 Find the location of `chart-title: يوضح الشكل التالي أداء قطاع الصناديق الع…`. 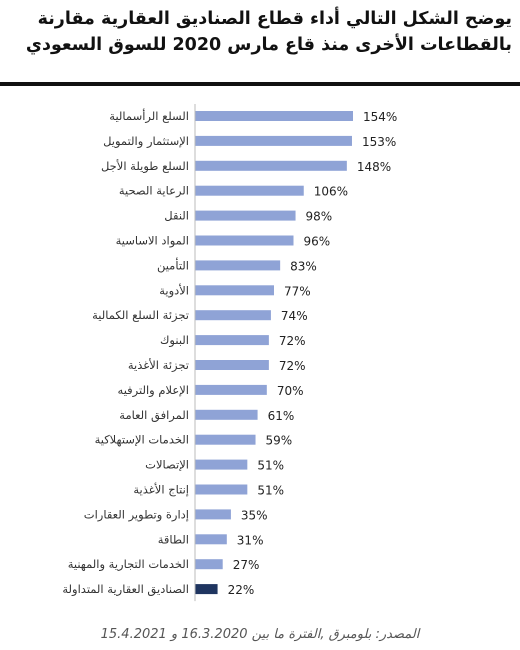

chart-title: يوضح الشكل التالي أداء قطاع الصناديق الع… is located at coordinates (260, 41).